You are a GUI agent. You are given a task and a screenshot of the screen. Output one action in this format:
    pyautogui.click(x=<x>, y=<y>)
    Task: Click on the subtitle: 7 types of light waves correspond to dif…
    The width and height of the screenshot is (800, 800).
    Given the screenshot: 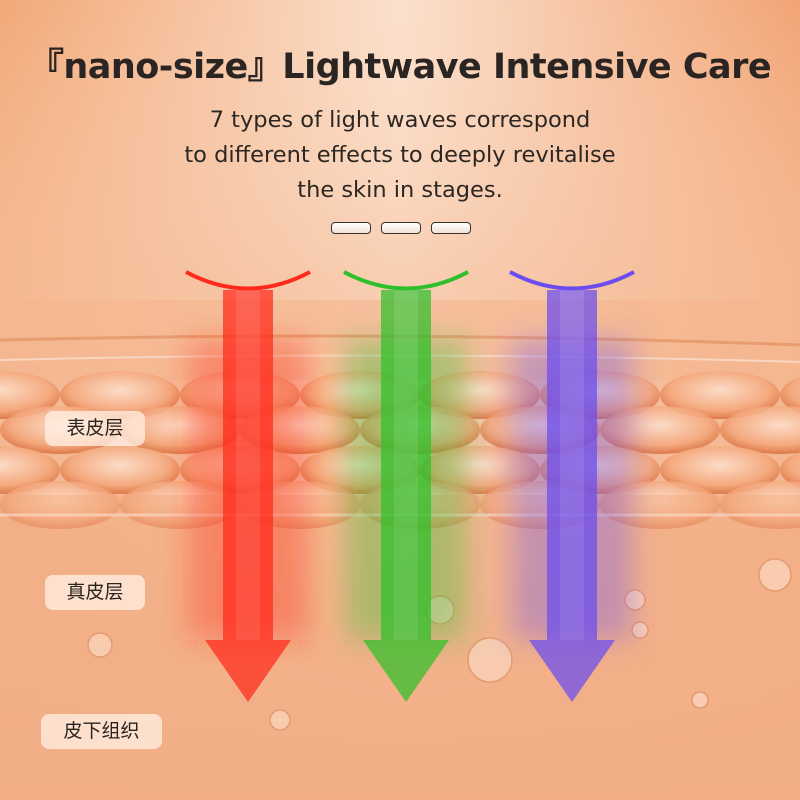 What is the action you would take?
    pyautogui.click(x=400, y=155)
    